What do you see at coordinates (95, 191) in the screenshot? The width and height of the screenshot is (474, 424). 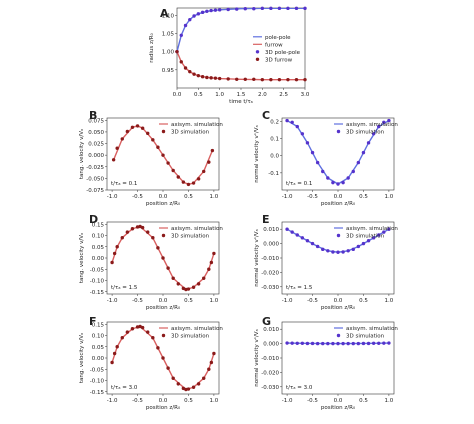 I see `y-tick-label: -0.075` at bounding box center [95, 191].